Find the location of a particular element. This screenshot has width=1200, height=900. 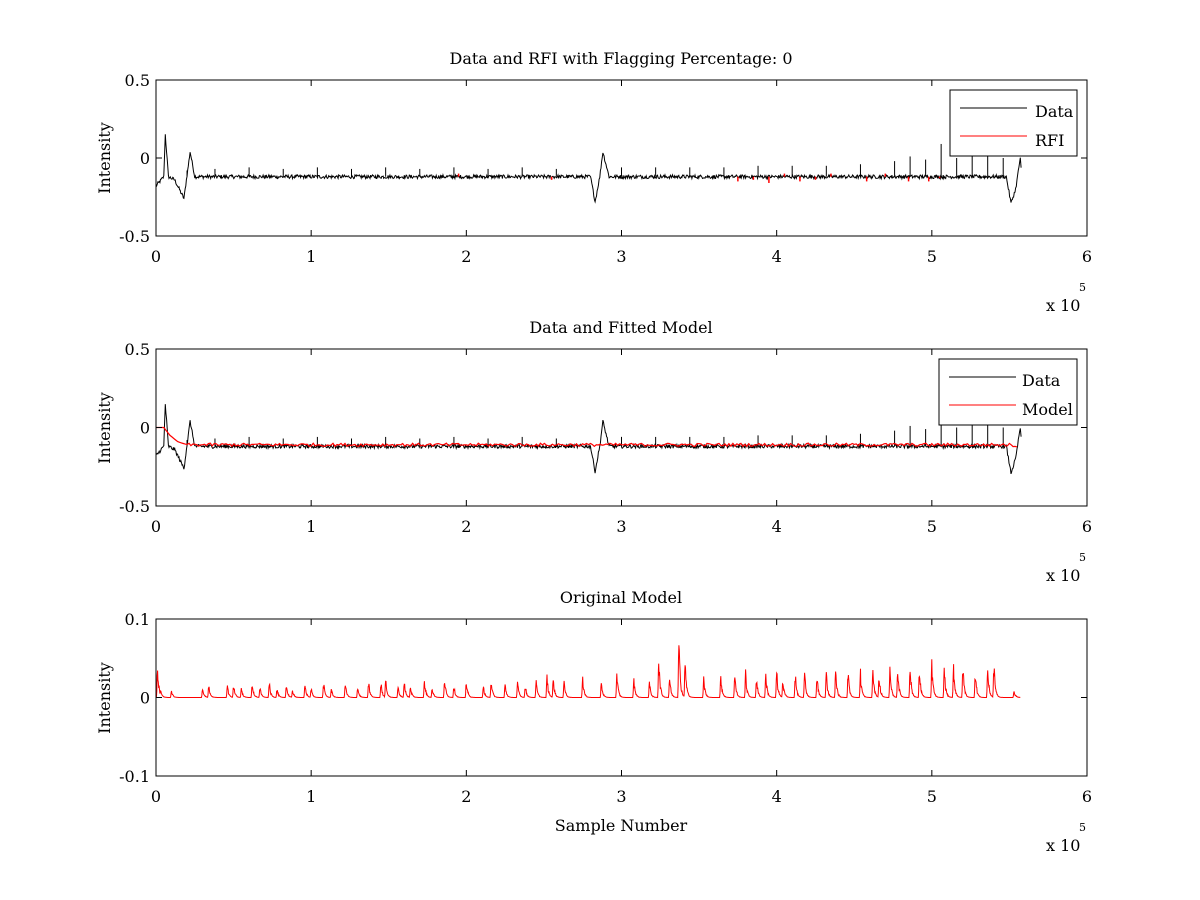

legend-label-rfi: RFI is located at coordinates (1049, 140).